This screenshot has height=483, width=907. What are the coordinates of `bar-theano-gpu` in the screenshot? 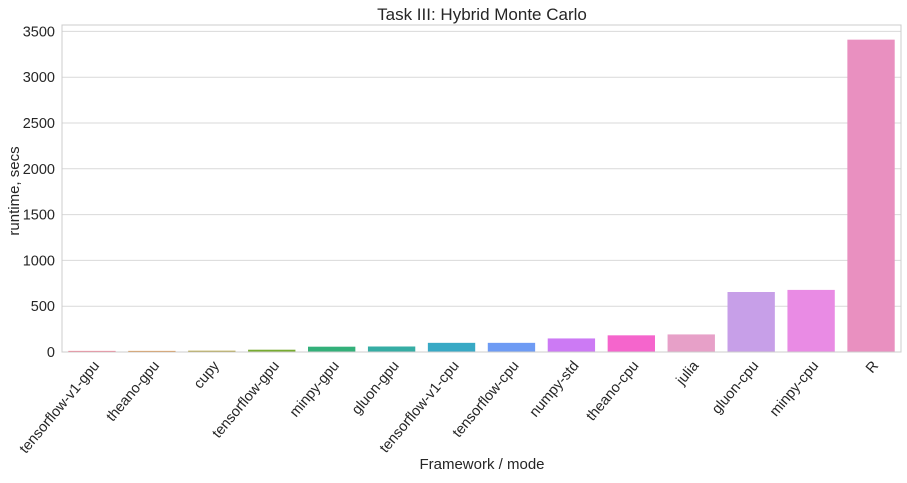 It's located at (152, 351).